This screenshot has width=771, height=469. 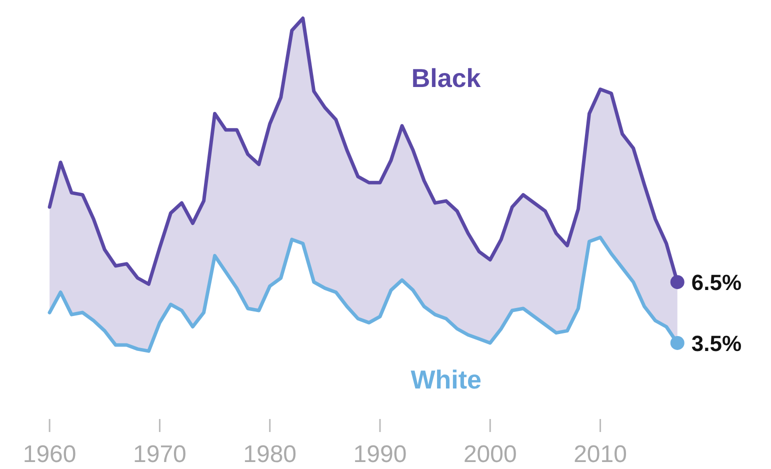 What do you see at coordinates (490, 454) in the screenshot?
I see `x-tick-label: 2000` at bounding box center [490, 454].